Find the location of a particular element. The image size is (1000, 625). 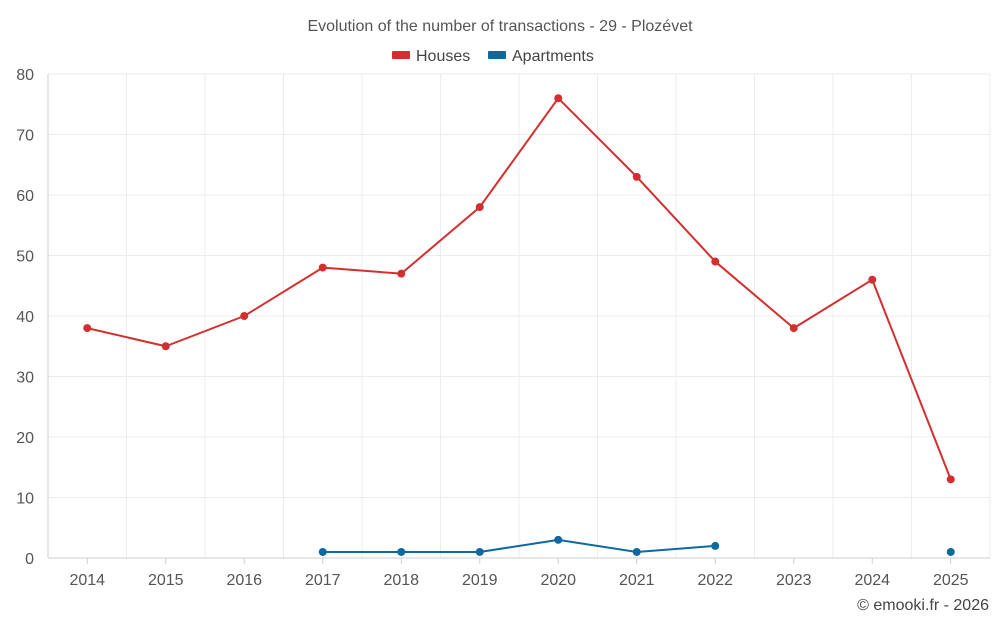

y-tick-label: 80 is located at coordinates (25, 75).